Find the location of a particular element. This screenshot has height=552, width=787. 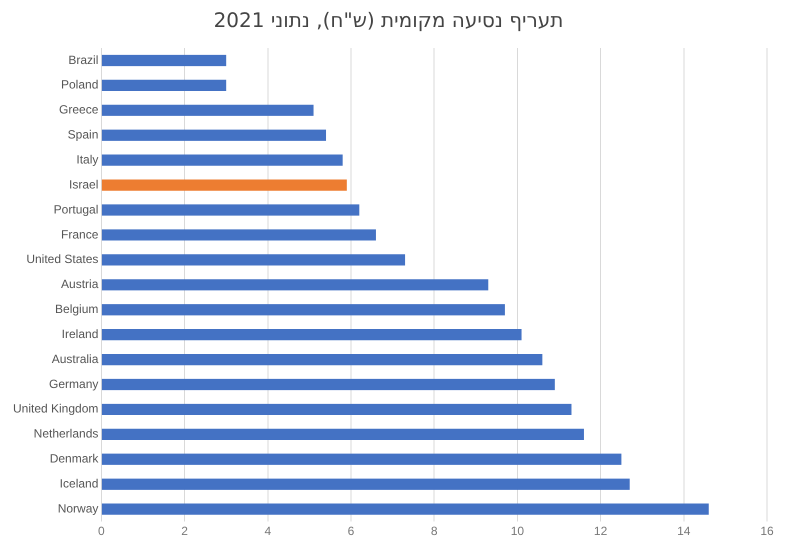

y-tick-label: United Kingdom is located at coordinates (55, 409).